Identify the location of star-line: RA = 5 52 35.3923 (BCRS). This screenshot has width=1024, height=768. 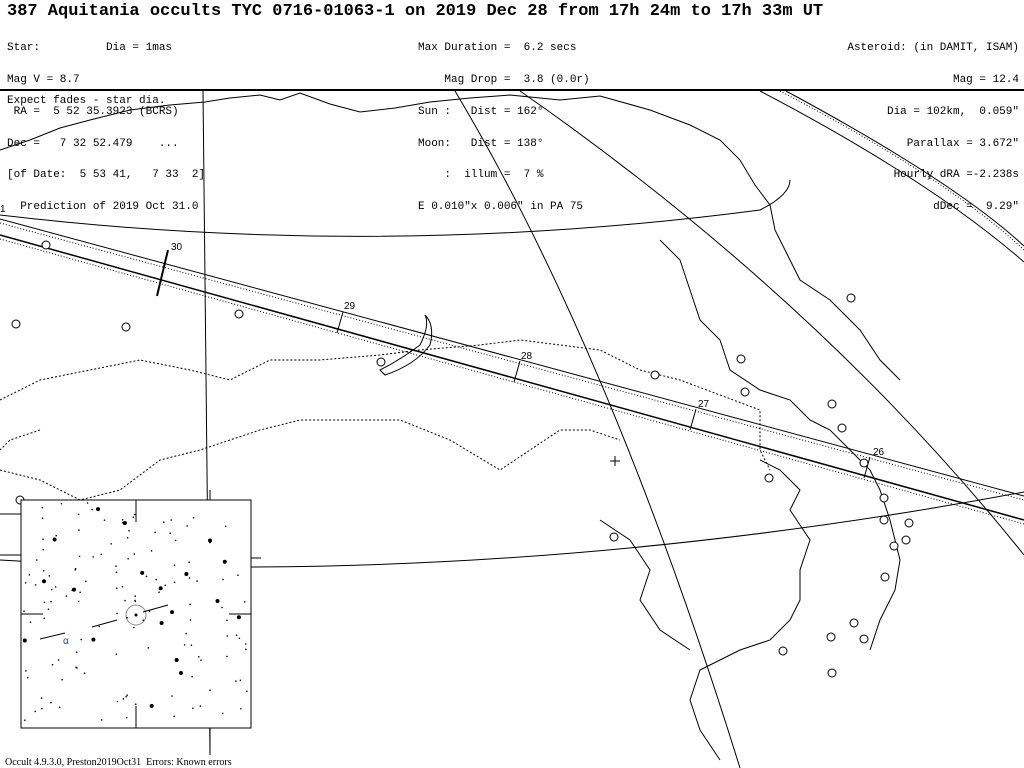
(93, 111).